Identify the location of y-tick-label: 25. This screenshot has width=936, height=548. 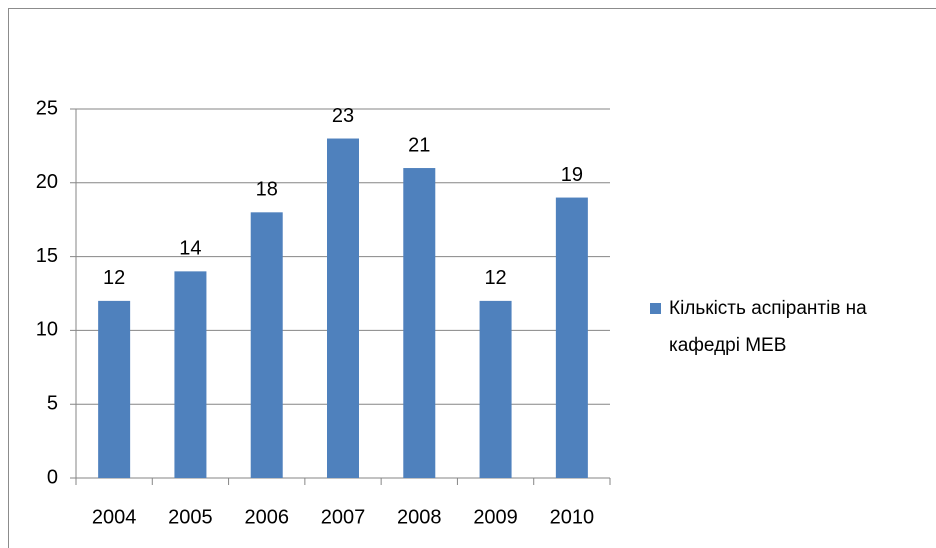
(47, 108).